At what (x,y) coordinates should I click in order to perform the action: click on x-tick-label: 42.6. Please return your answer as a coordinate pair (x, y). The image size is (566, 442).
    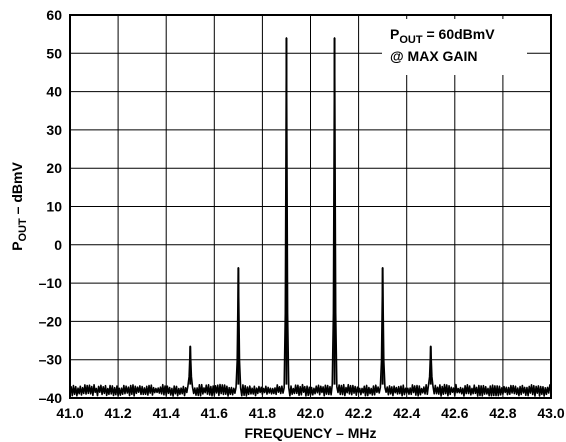
    Looking at the image, I should click on (454, 413).